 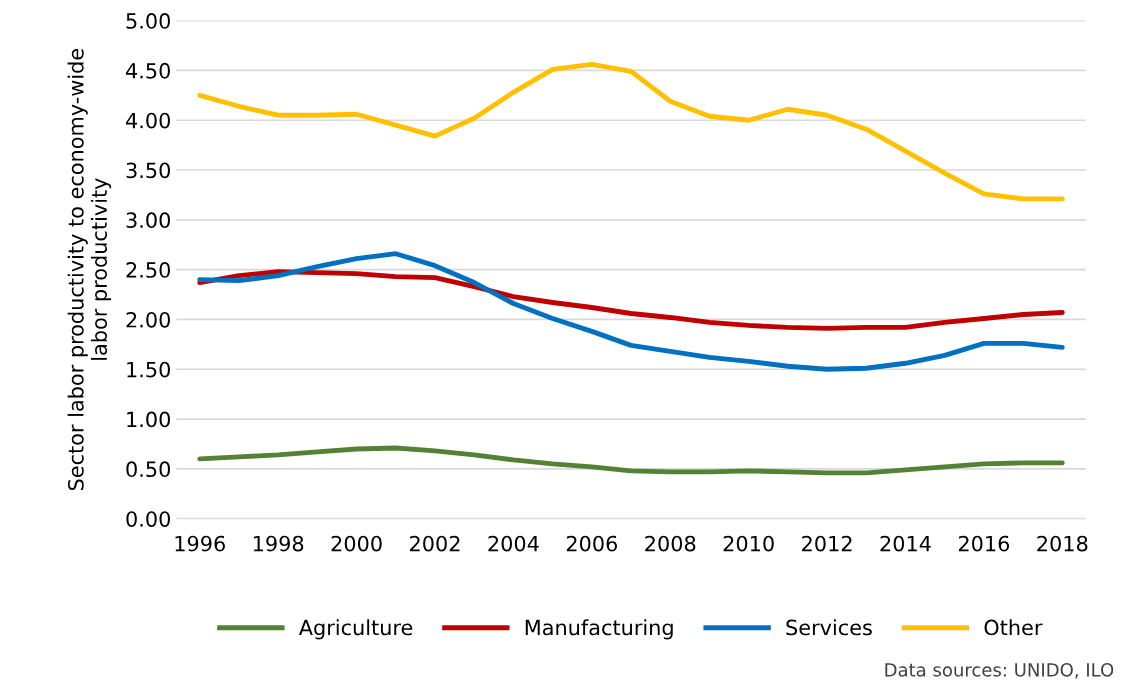 What do you see at coordinates (148, 369) in the screenshot?
I see `y-tick-label: 1.50` at bounding box center [148, 369].